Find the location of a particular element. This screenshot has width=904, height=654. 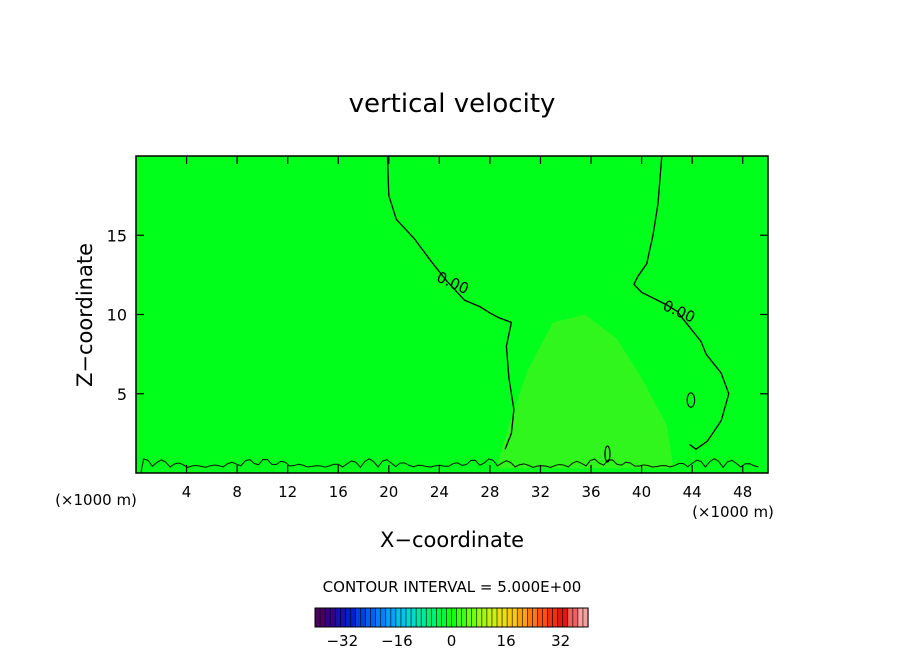

x-tick-label: 4 is located at coordinates (187, 492).